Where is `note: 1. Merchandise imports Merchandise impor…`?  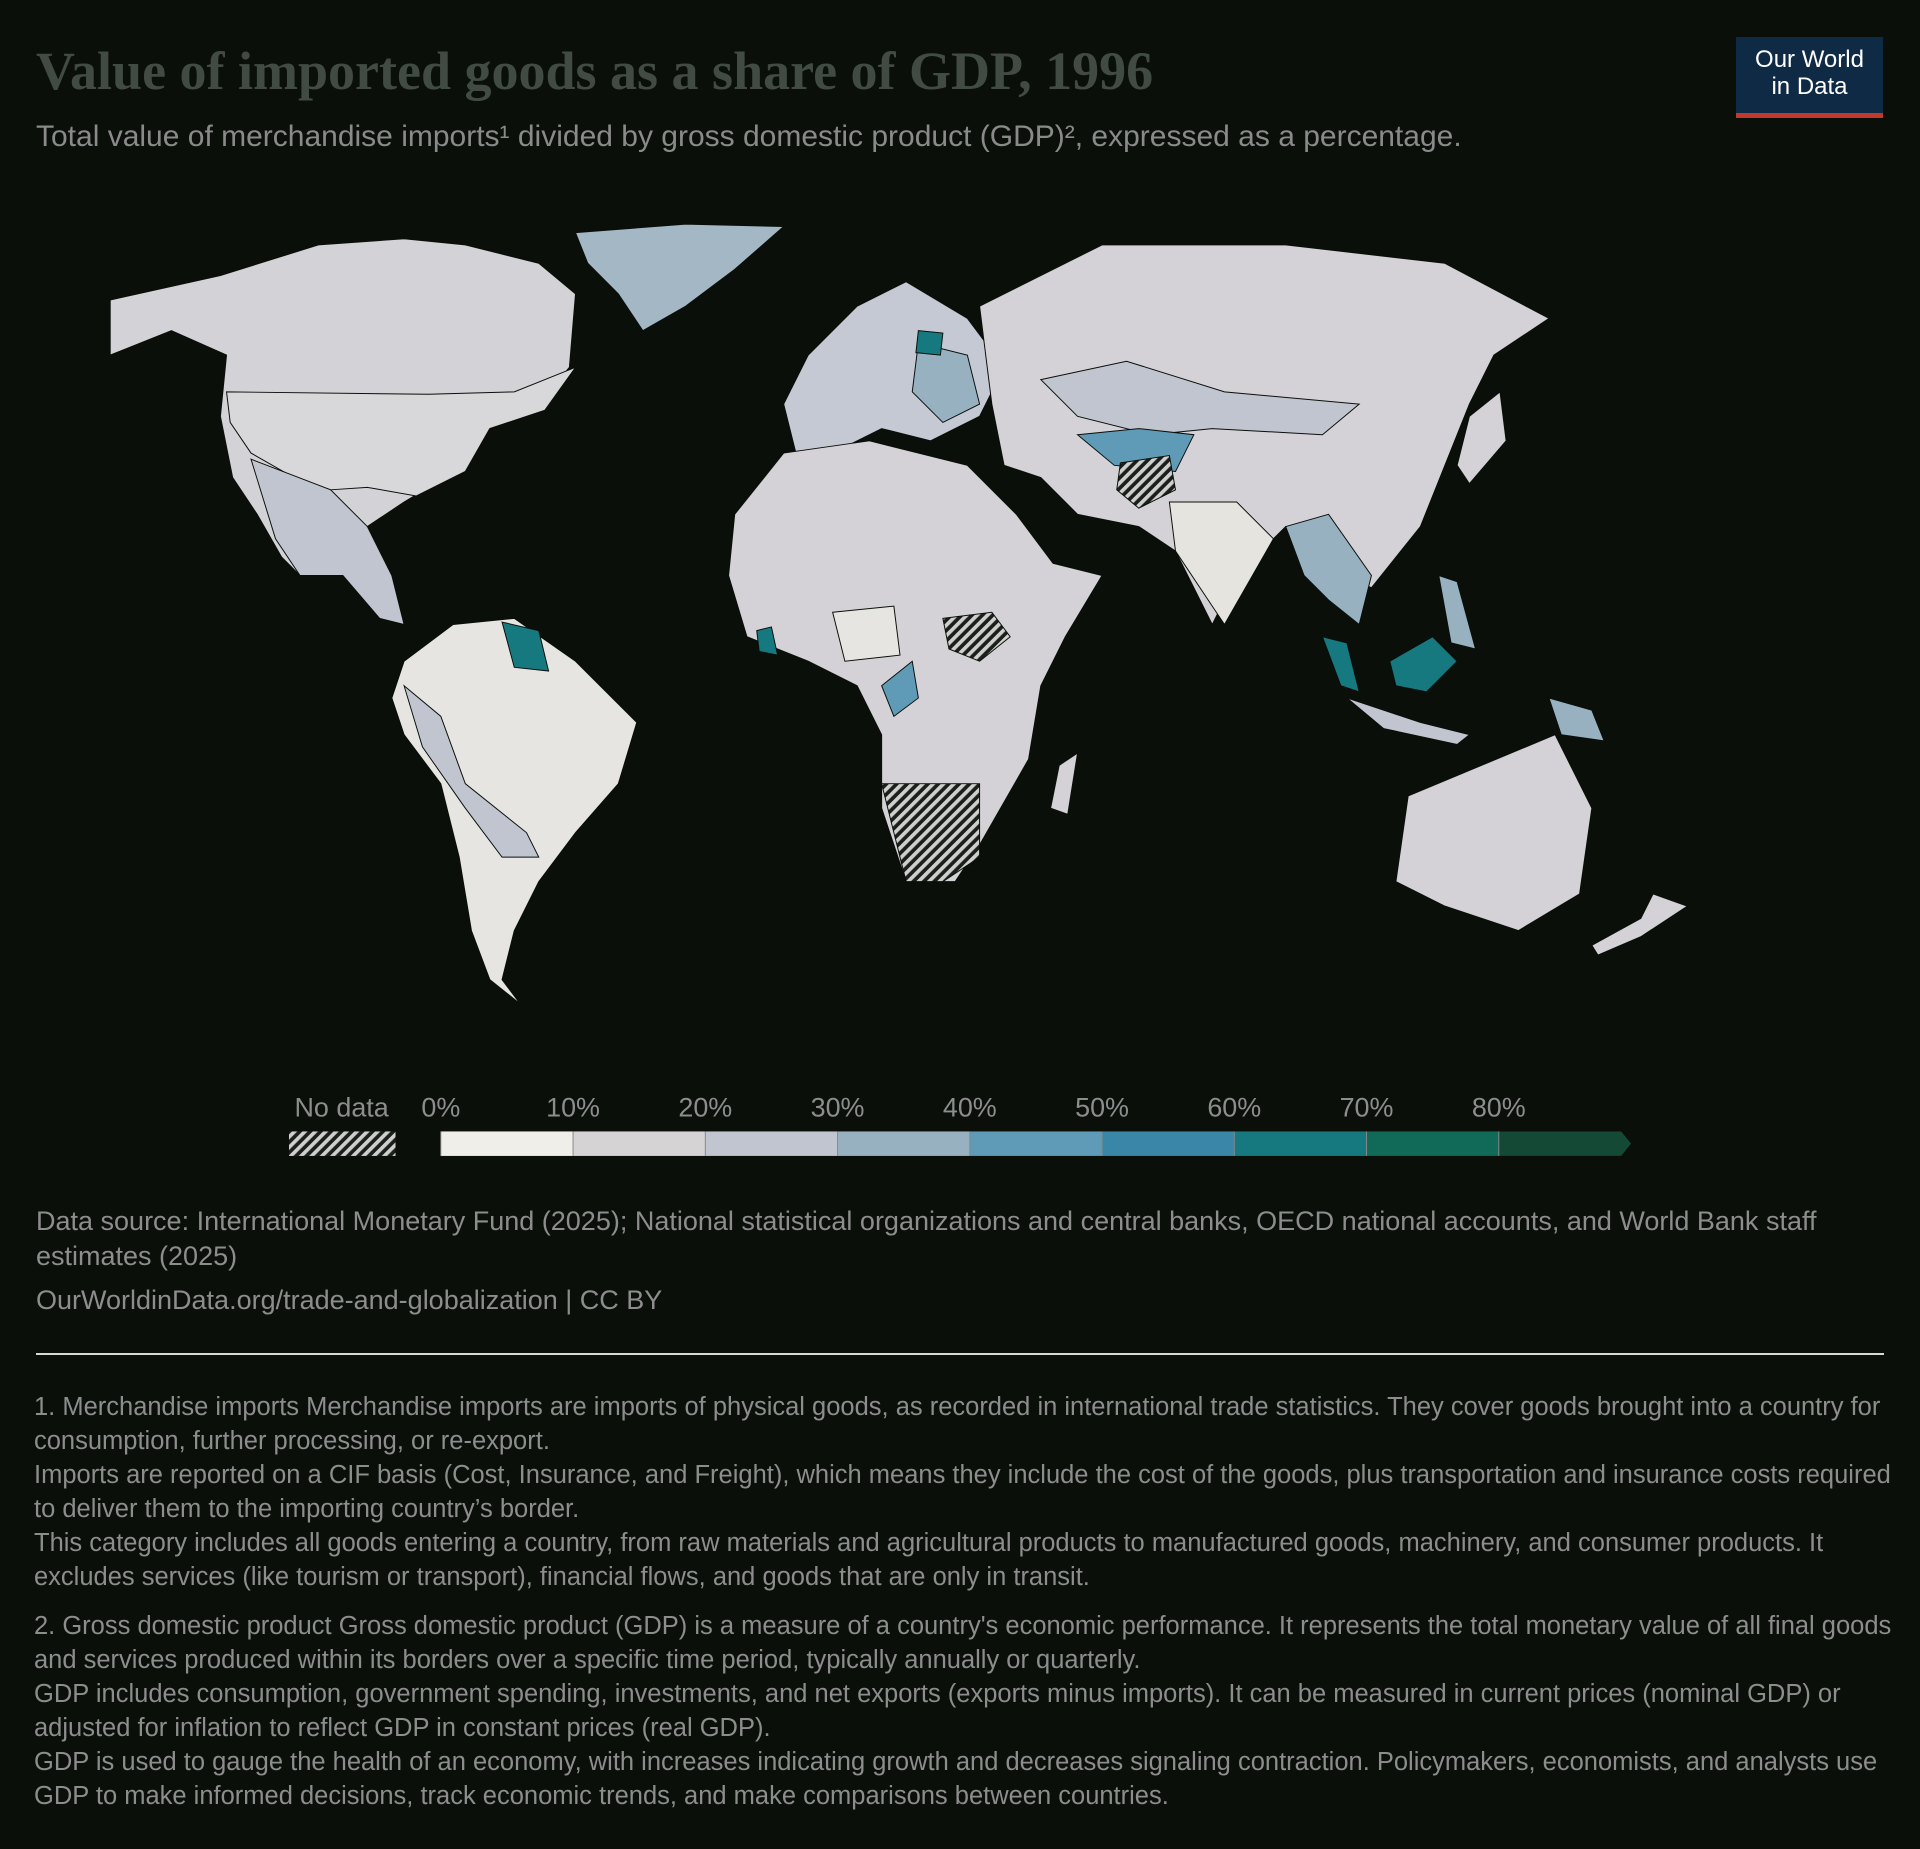
note: 1. Merchandise imports Merchandise impor… is located at coordinates (969, 1492).